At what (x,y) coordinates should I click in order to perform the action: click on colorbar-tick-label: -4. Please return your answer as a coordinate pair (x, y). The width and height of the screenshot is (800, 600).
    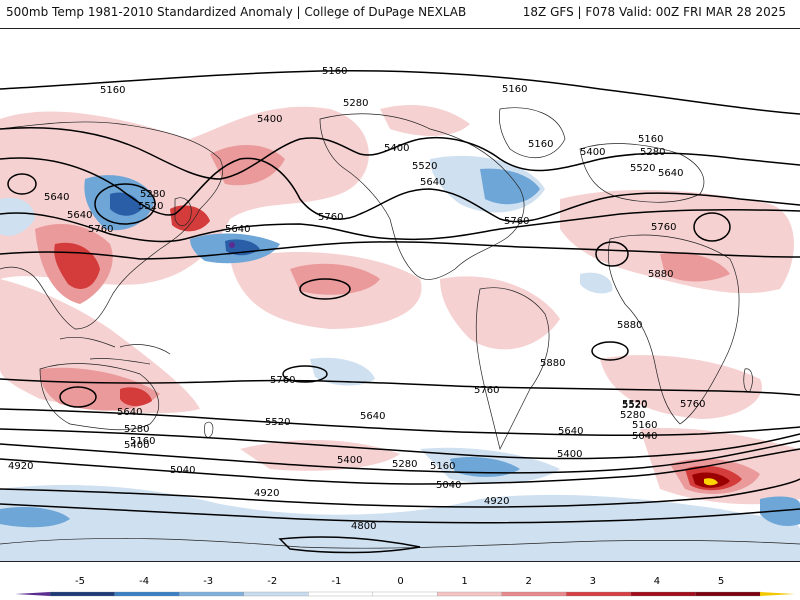
    Looking at the image, I should click on (144, 581).